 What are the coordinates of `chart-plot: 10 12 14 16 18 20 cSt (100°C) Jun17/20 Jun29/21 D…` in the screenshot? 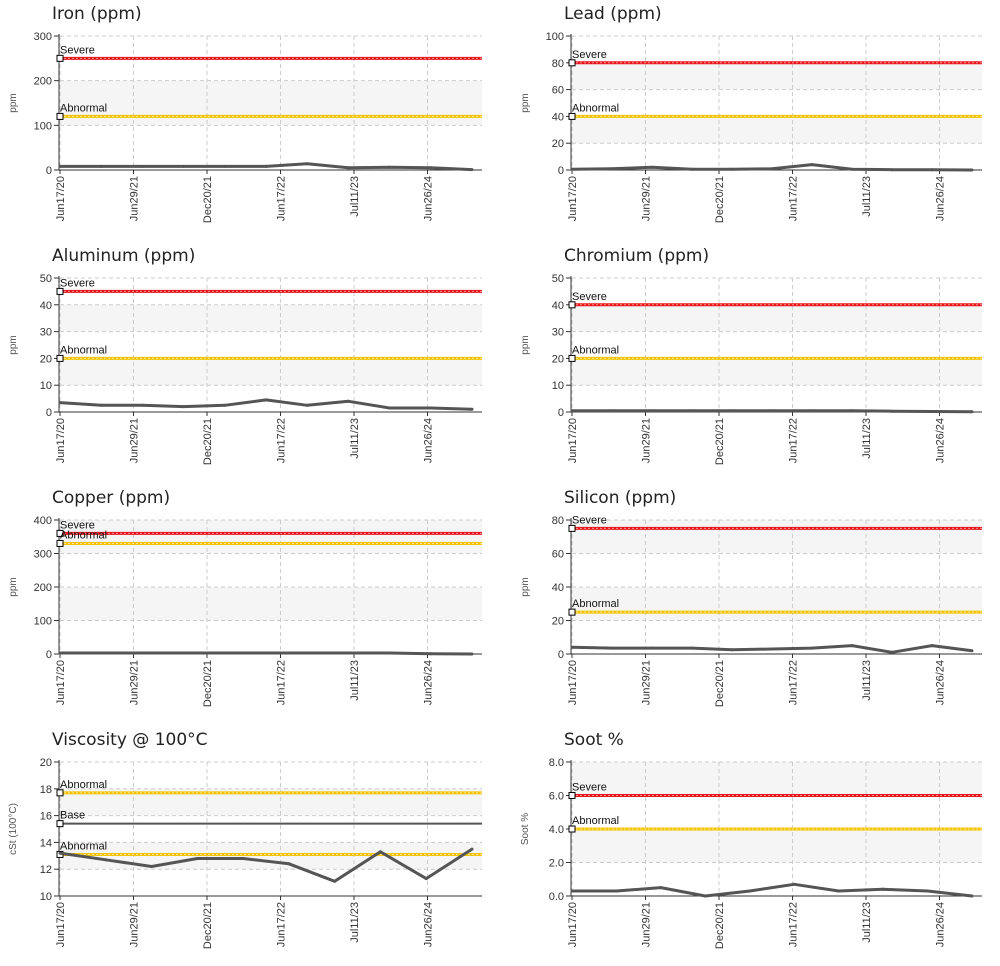 It's located at (245, 853).